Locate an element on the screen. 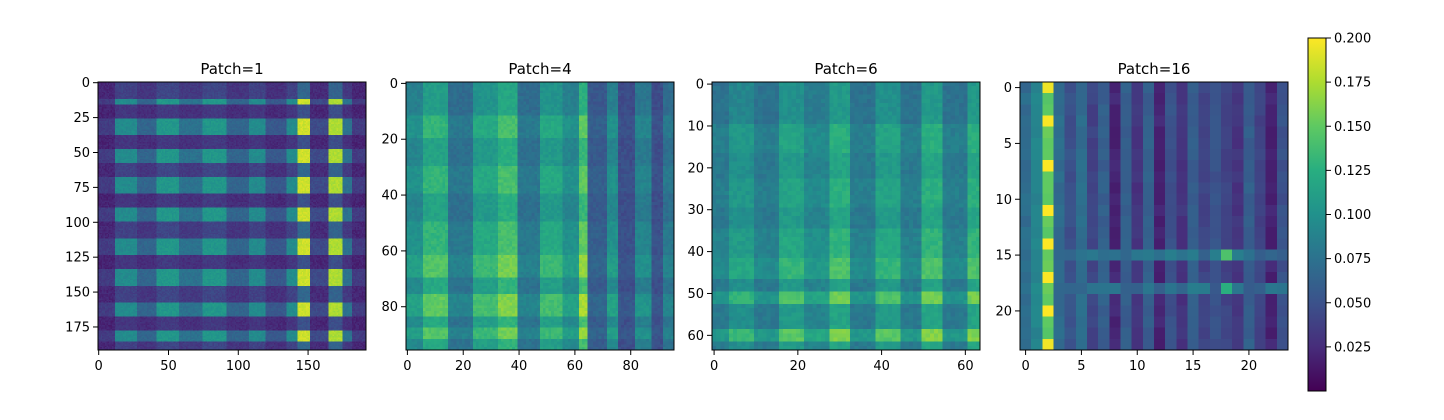 The width and height of the screenshot is (1444, 420). y-tick-label: 80 is located at coordinates (389, 307).